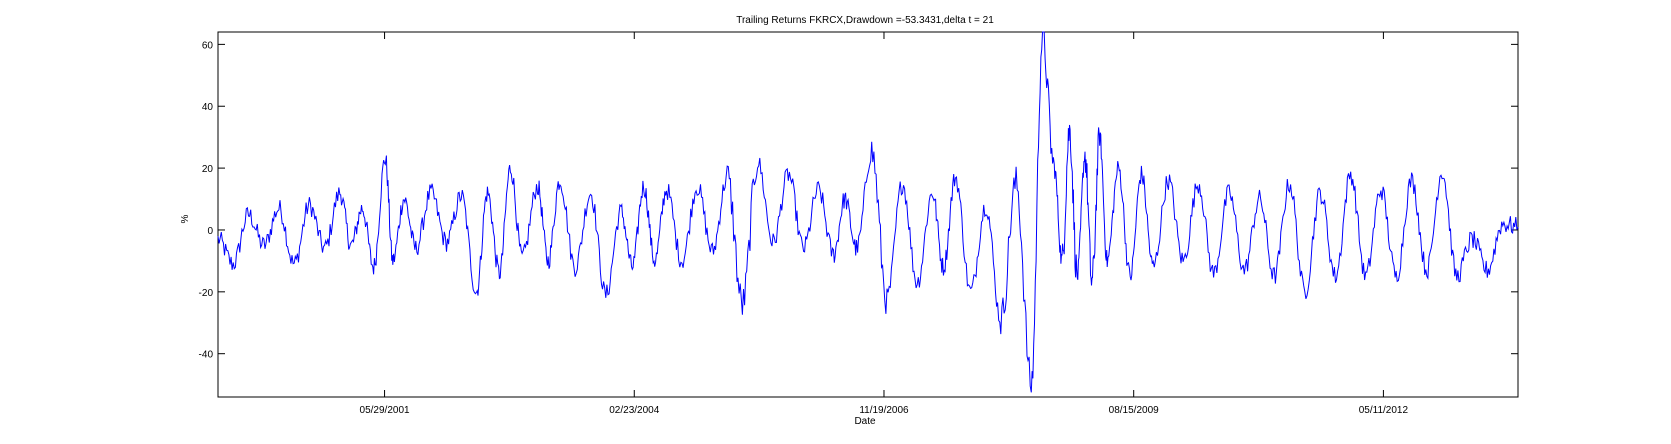 The height and width of the screenshot is (444, 1671). I want to click on y-tick-label: -20, so click(206, 293).